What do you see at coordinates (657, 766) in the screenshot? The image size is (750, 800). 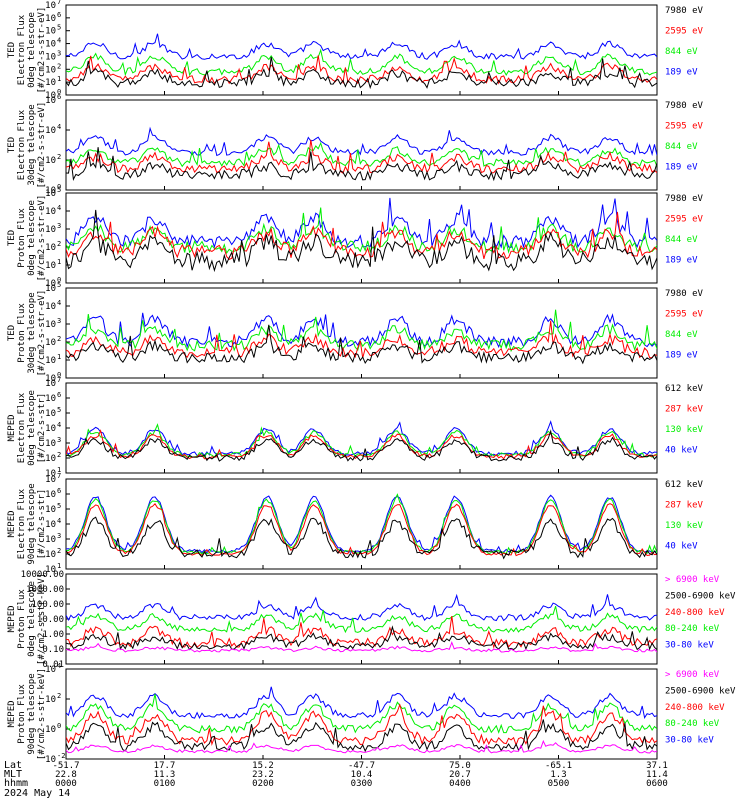 I see `x-tick-label-lat: 37.1` at bounding box center [657, 766].